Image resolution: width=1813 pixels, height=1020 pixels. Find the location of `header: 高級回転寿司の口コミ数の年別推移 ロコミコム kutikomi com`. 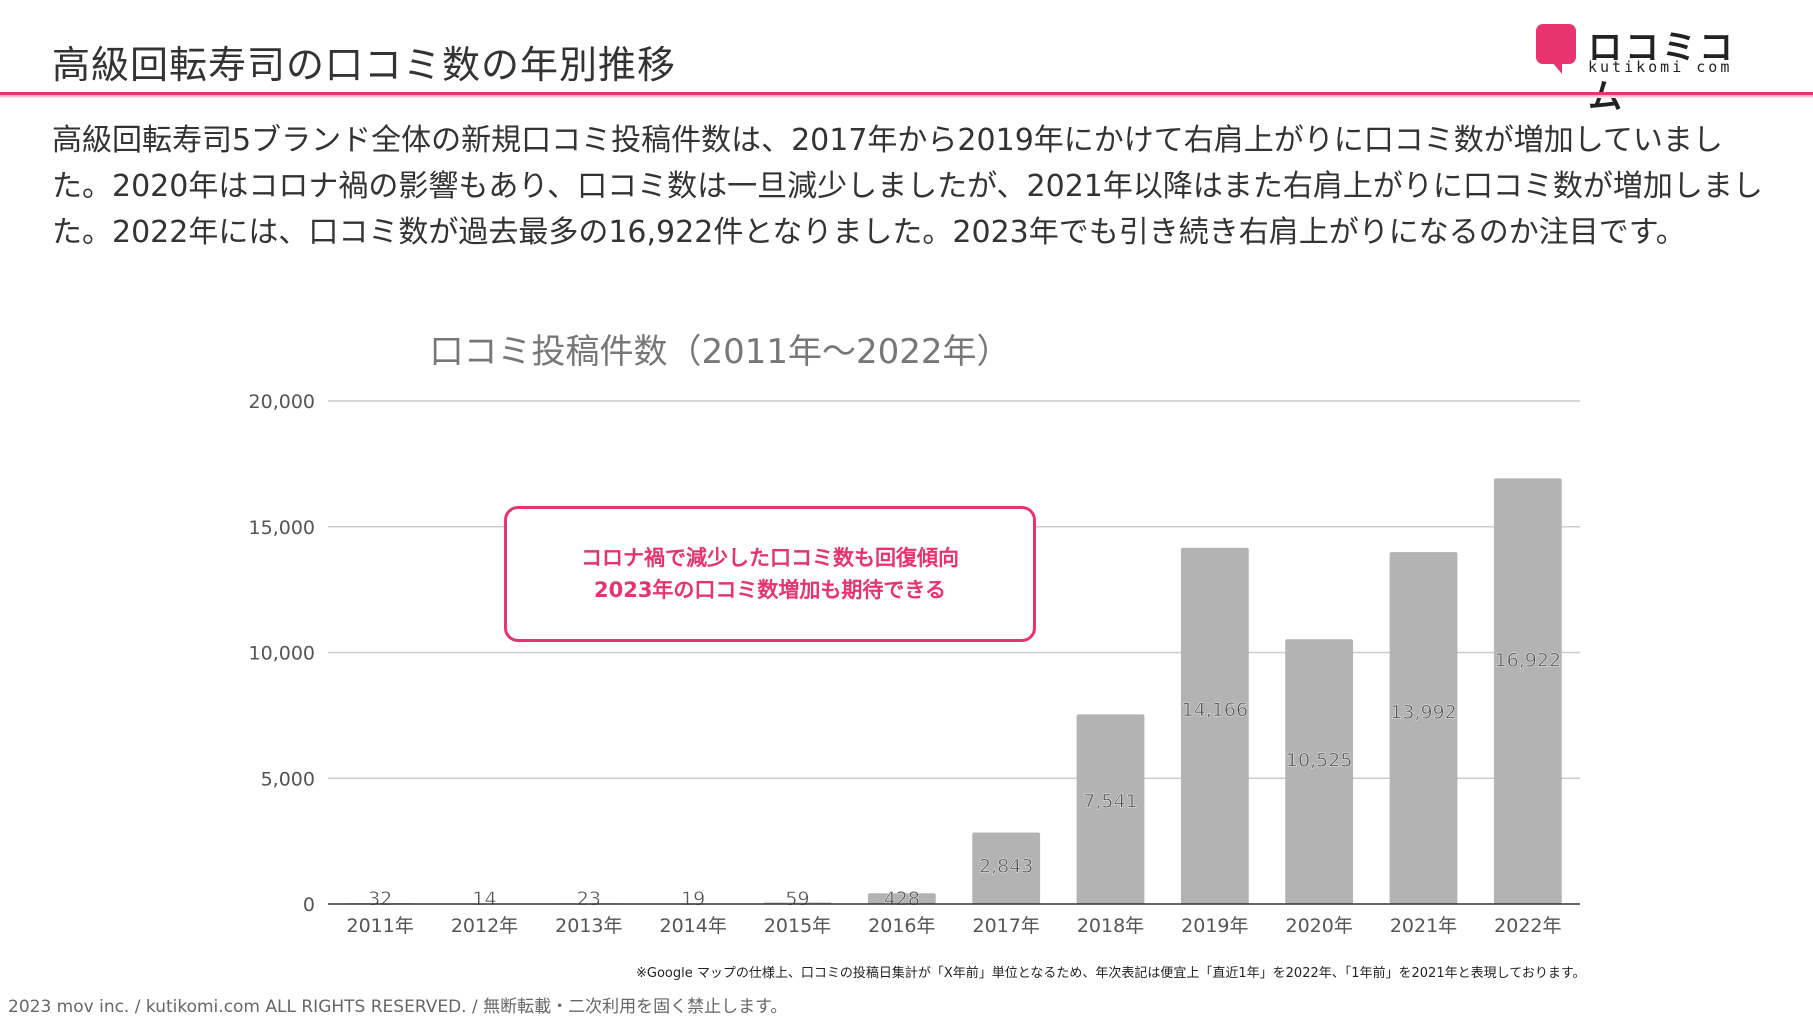

header: 高級回転寿司の口コミ数の年別推移 ロコミコム kutikomi com is located at coordinates (906, 58).